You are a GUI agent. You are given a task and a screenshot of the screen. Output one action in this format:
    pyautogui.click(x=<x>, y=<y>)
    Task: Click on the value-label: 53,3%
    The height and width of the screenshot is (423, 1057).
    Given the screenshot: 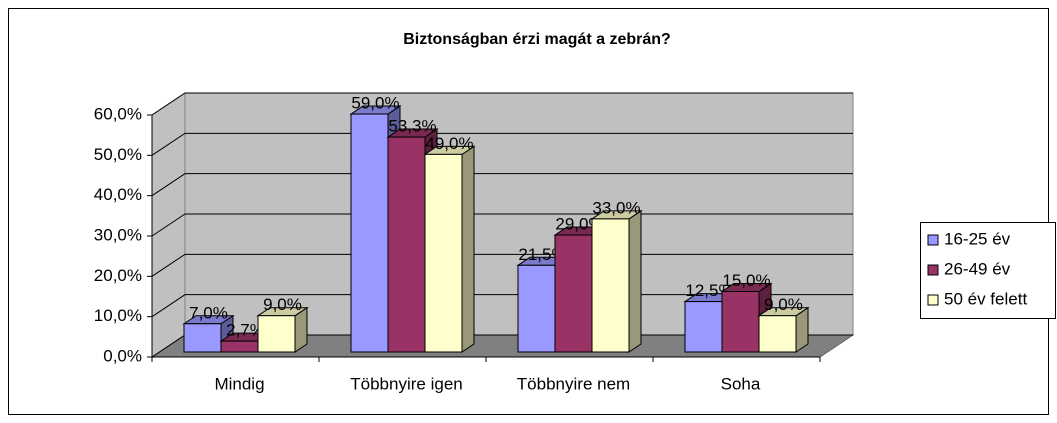 What is the action you would take?
    pyautogui.click(x=412, y=126)
    